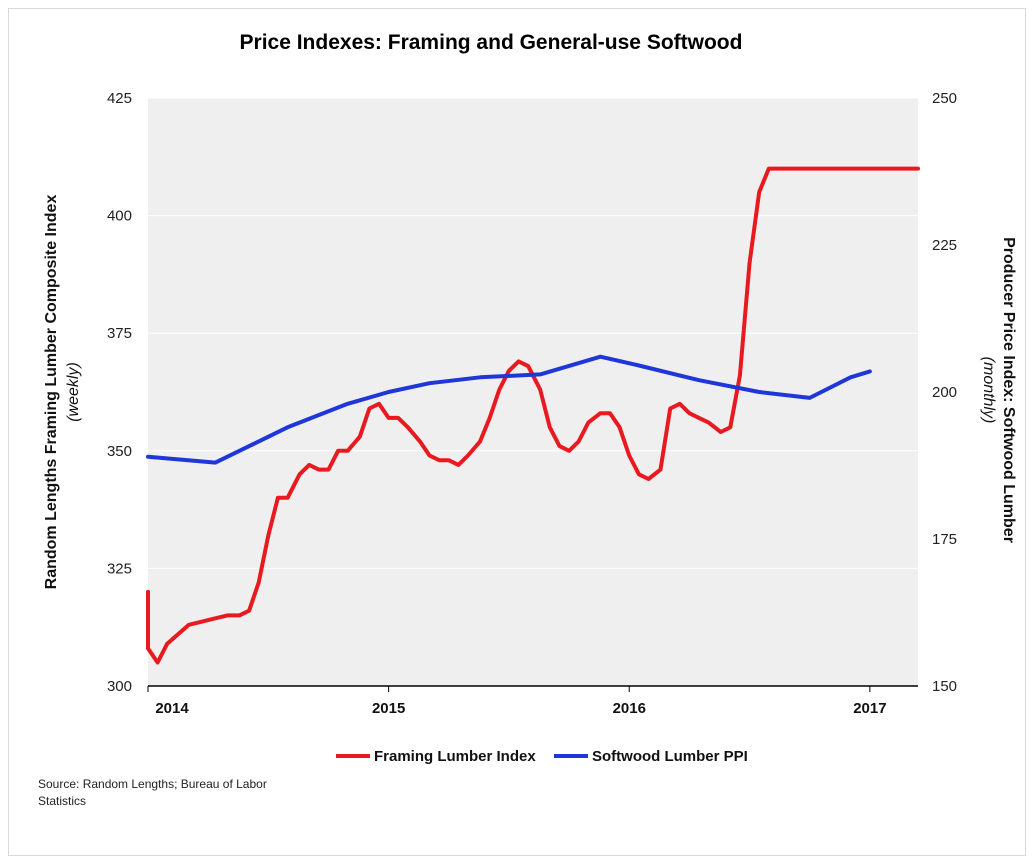  I want to click on x-tick-label: 2016, so click(629, 708).